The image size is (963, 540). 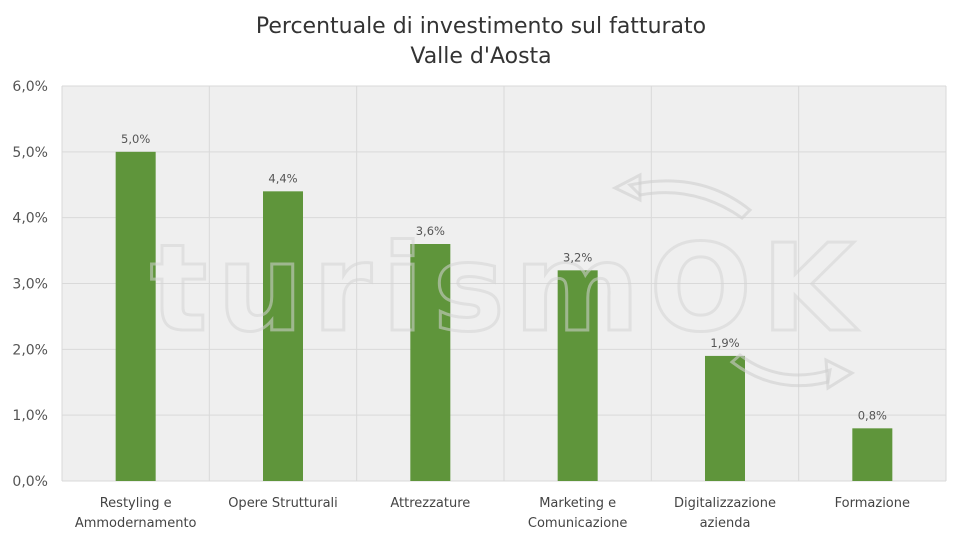 What do you see at coordinates (626, 187) in the screenshot?
I see `watermark-arrow-head-top-icon` at bounding box center [626, 187].